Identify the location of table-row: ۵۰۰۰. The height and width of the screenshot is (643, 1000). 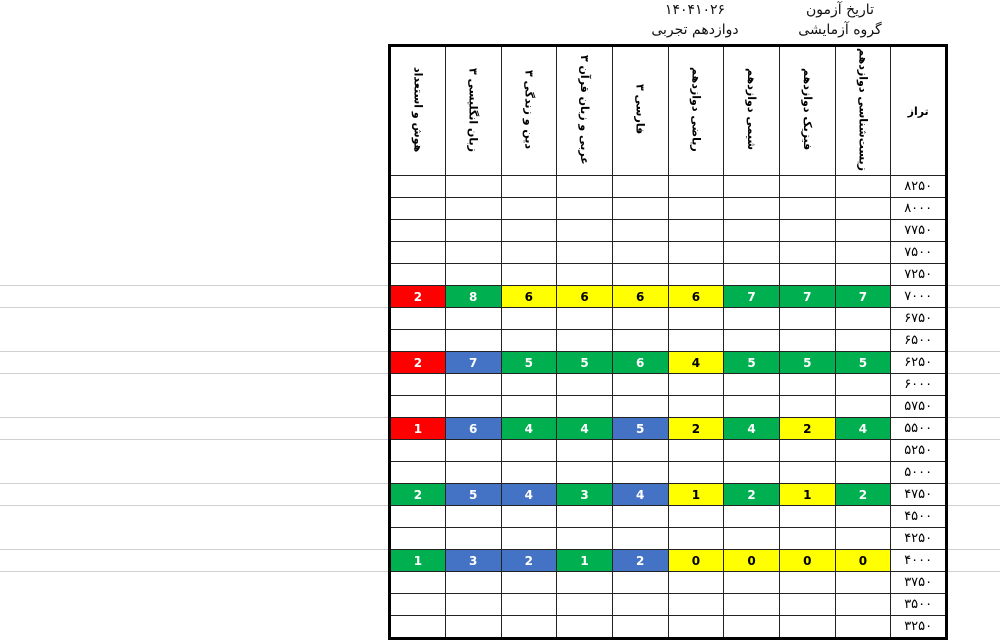
(668, 472).